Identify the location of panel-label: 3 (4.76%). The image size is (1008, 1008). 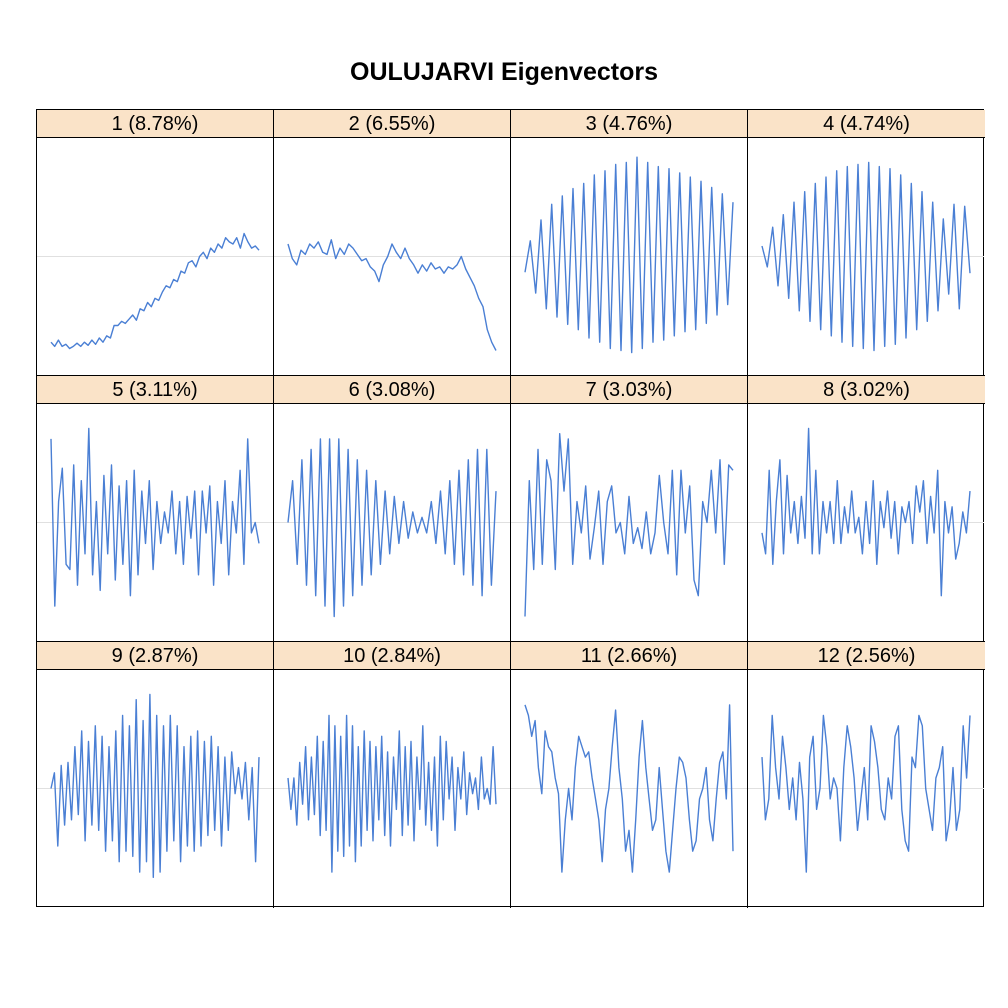
(629, 124).